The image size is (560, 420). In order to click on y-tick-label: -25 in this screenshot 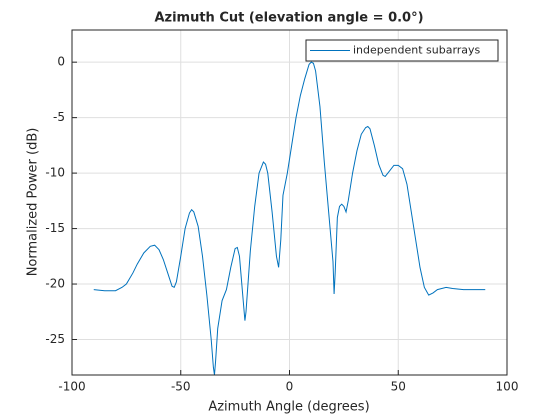, I will do `click(55, 339)`.